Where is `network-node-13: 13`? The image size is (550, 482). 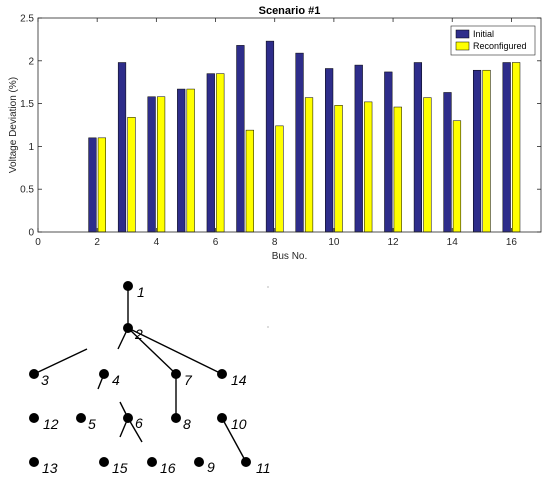
network-node-13: 13 is located at coordinates (43, 466).